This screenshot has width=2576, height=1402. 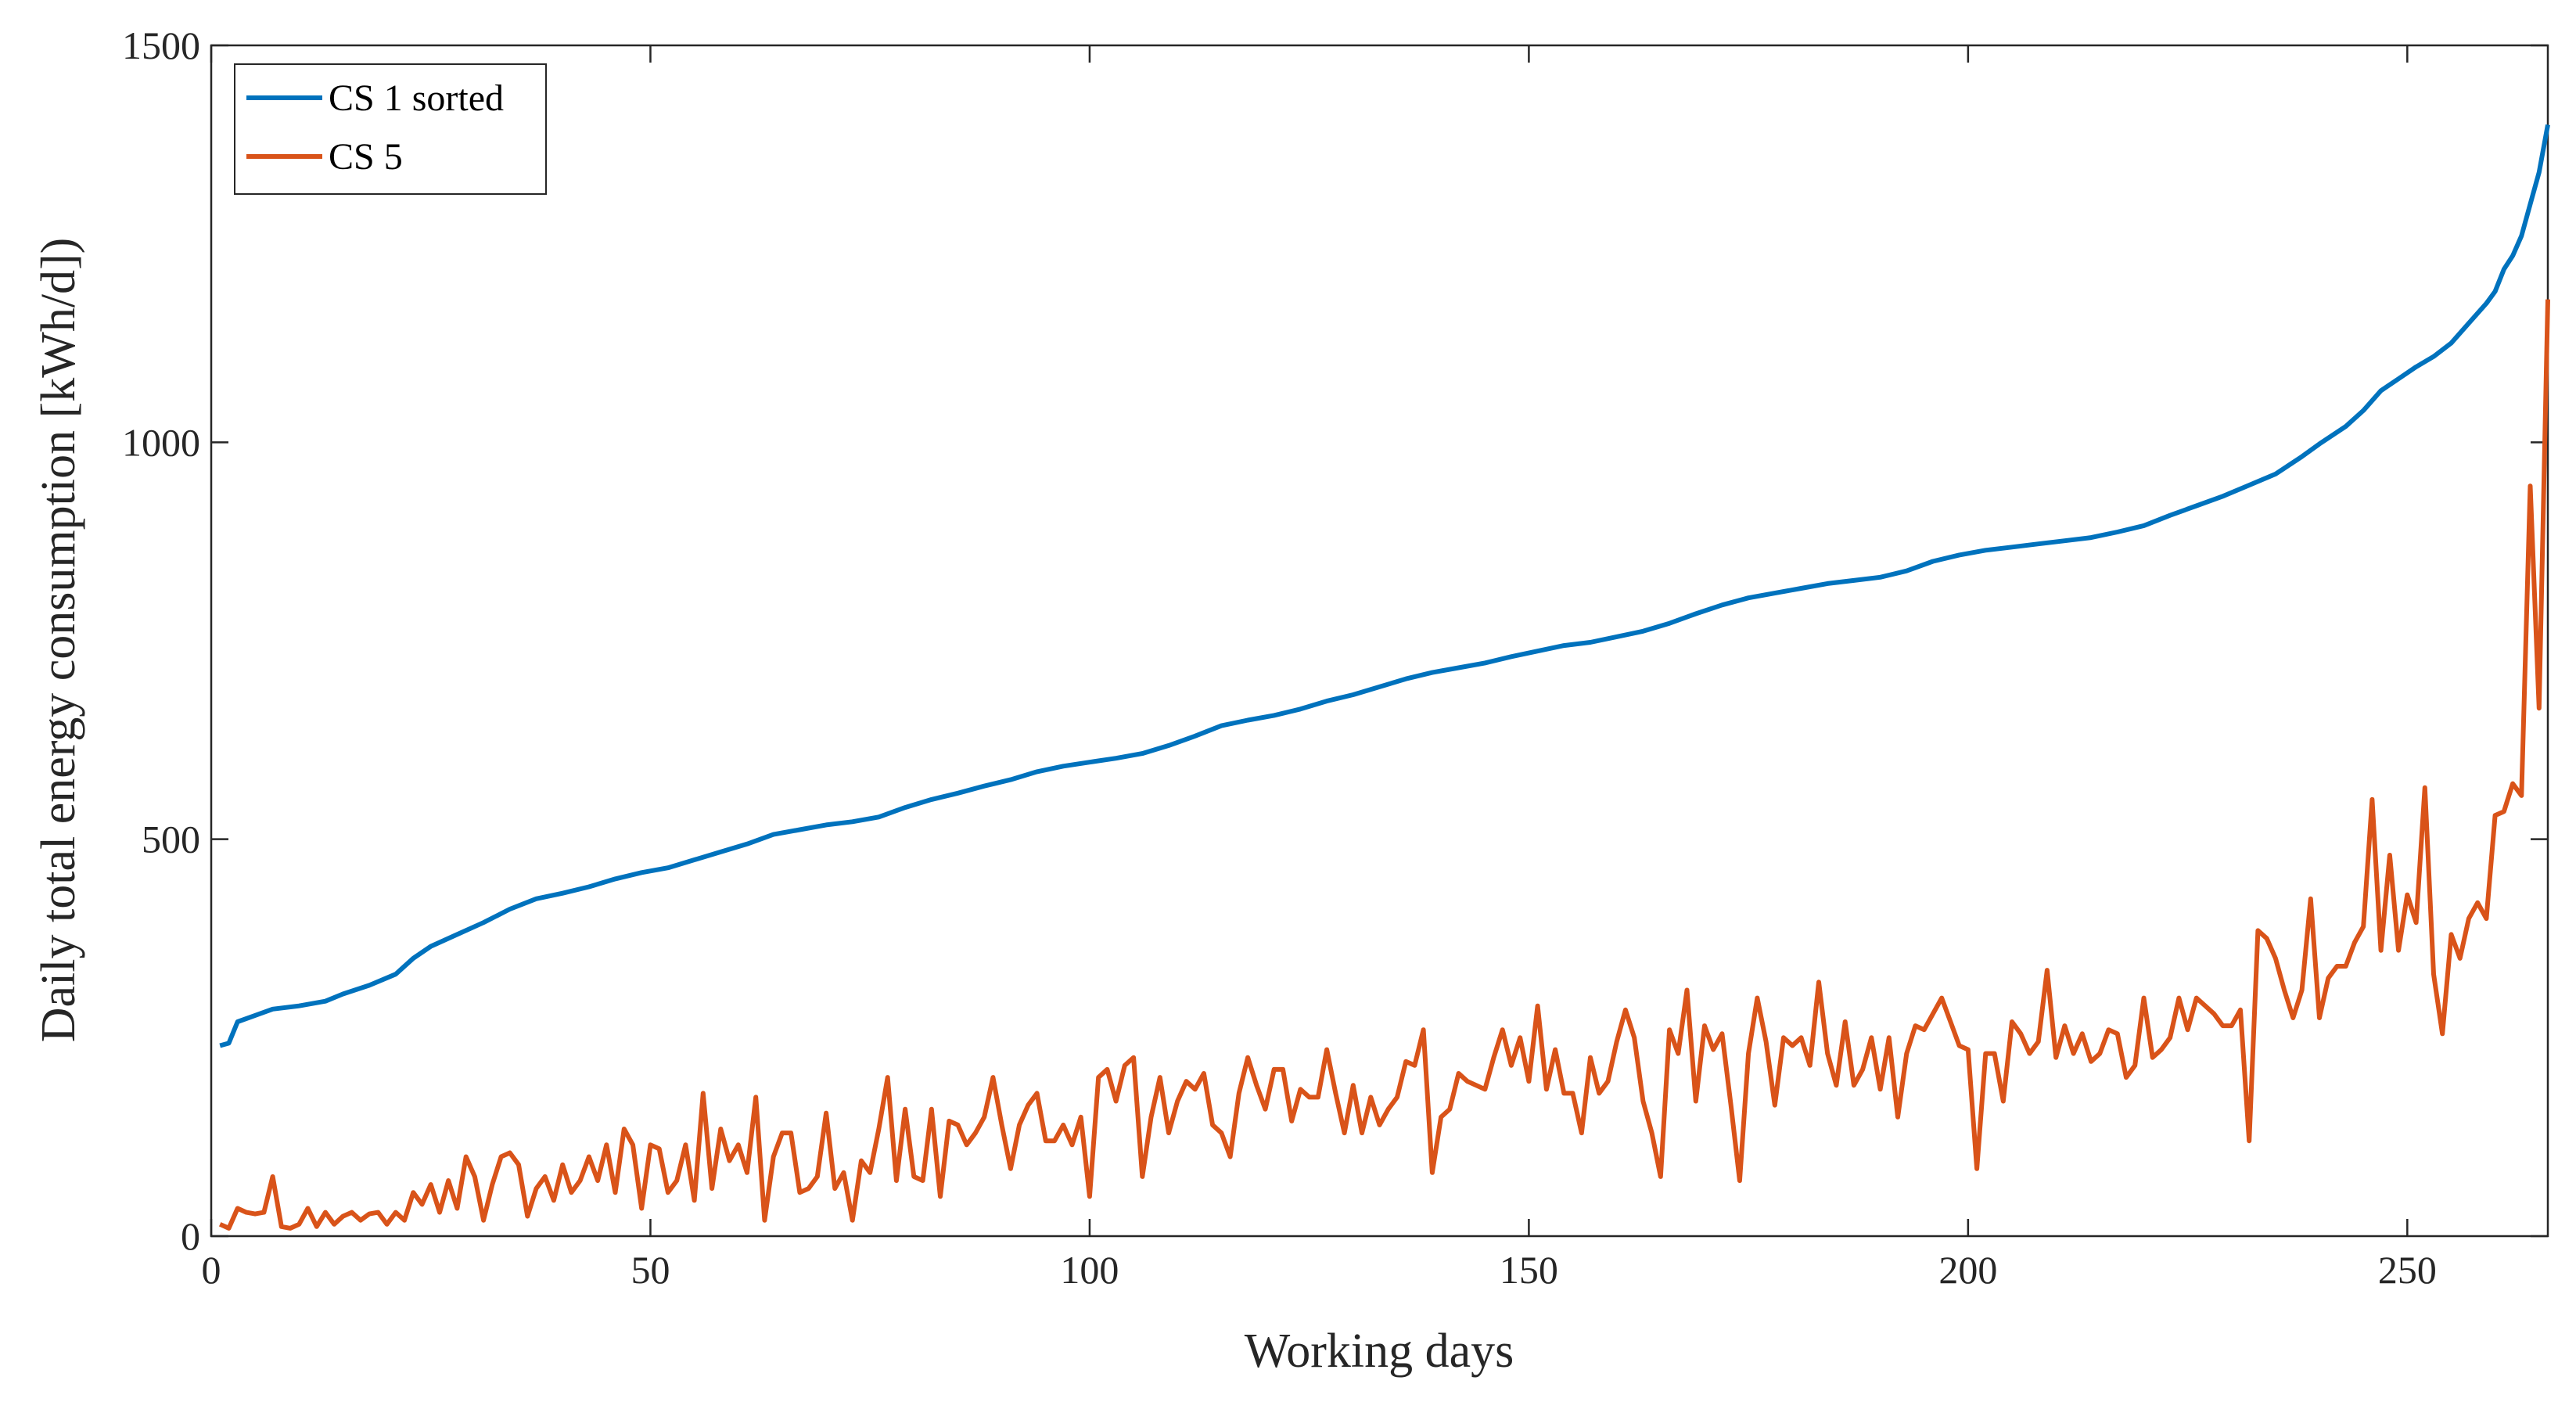 What do you see at coordinates (211, 1270) in the screenshot?
I see `x-tick-label: 0` at bounding box center [211, 1270].